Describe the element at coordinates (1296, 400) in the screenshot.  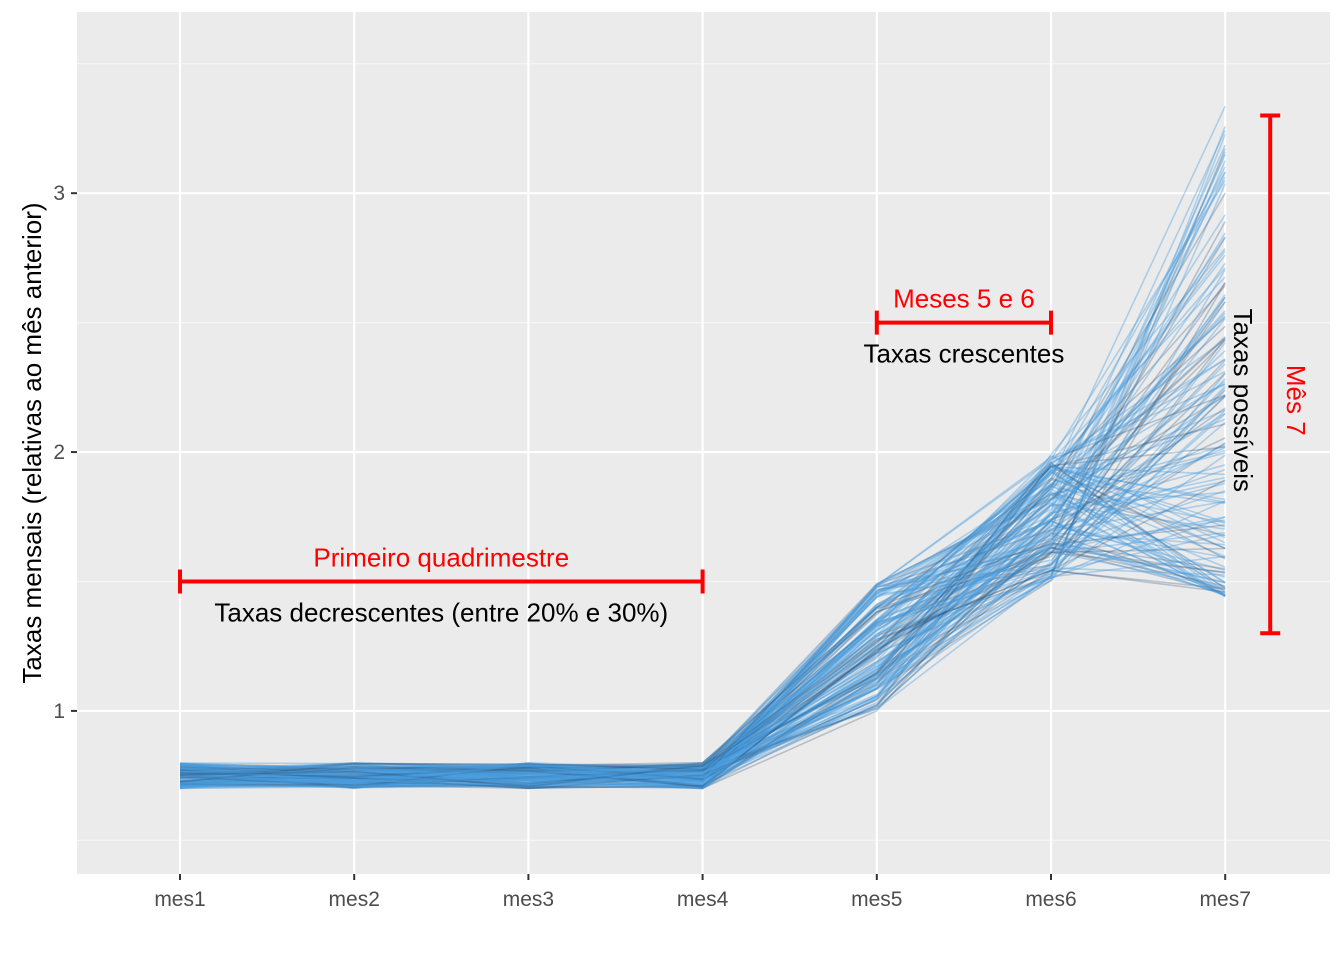
I see `annotation-label-red: Mês 7` at that location.